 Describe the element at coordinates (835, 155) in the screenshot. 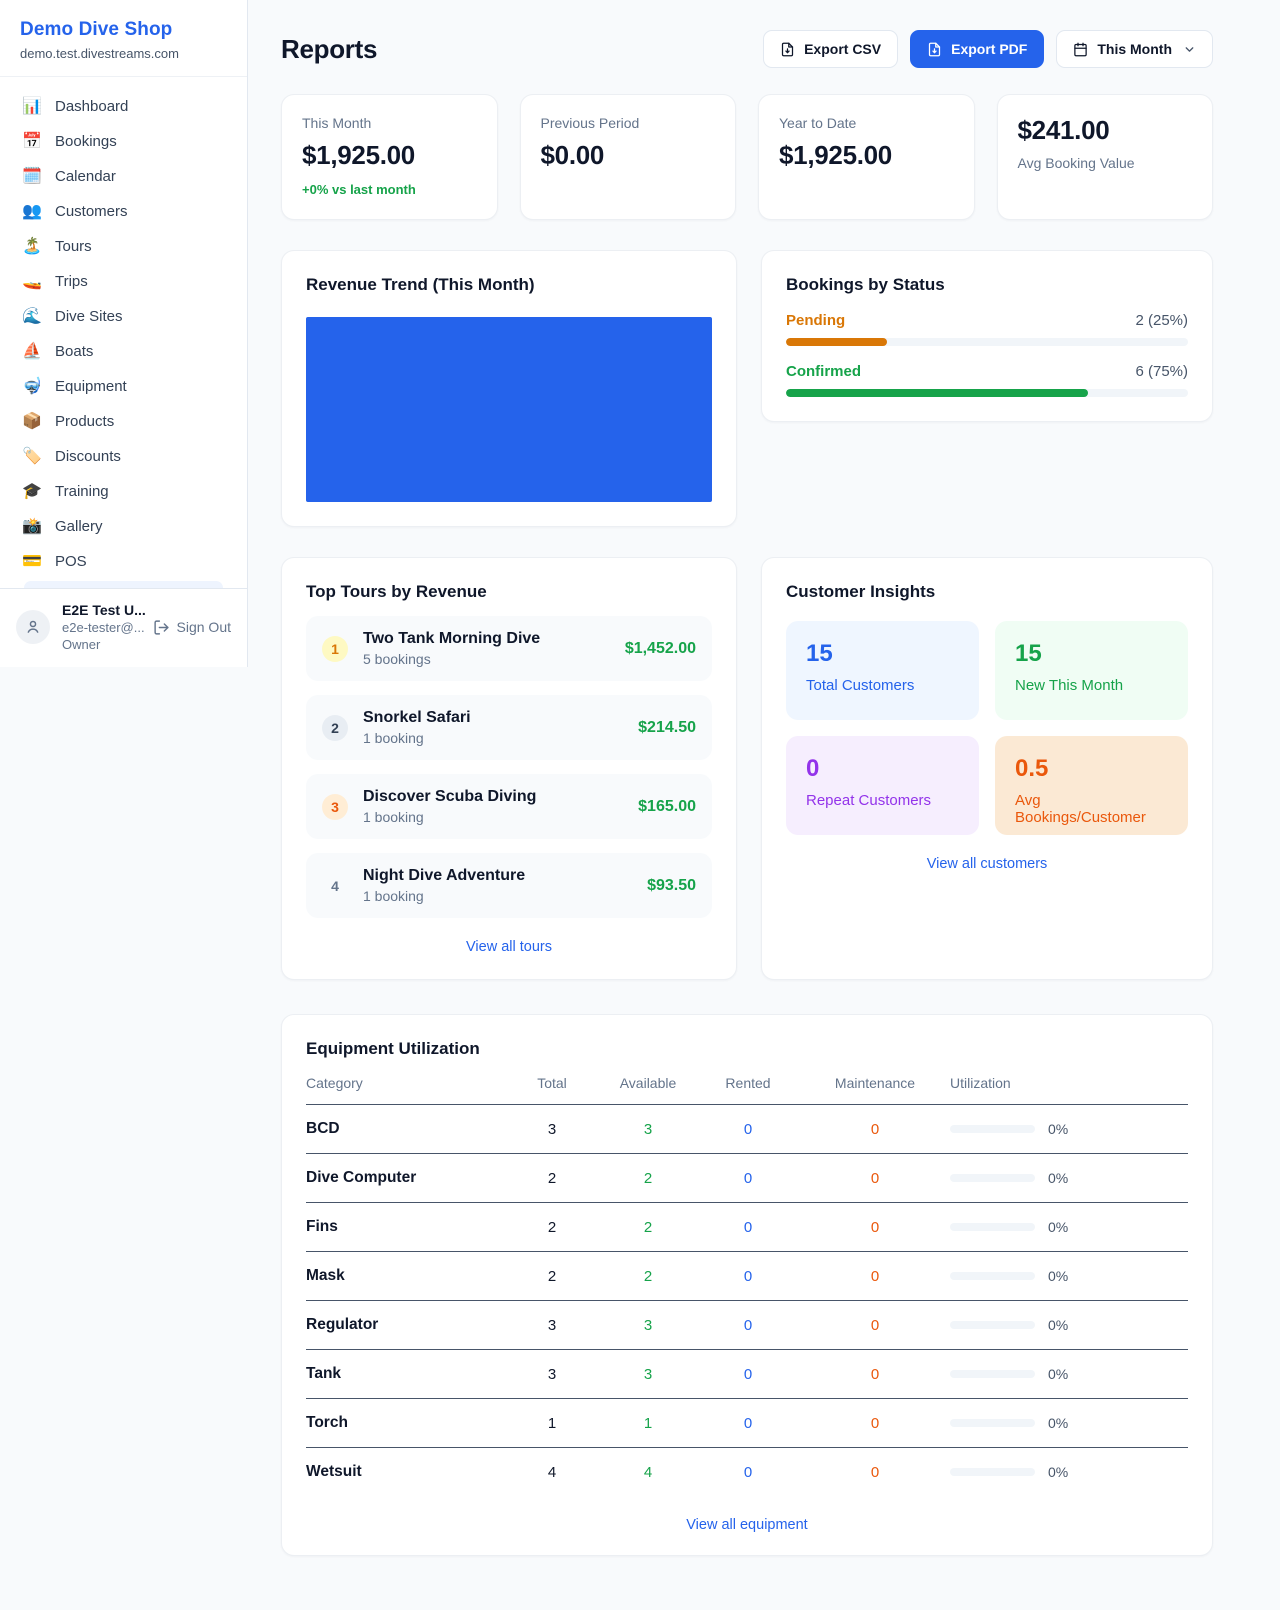

I see `stat-value: $1,925.00` at that location.